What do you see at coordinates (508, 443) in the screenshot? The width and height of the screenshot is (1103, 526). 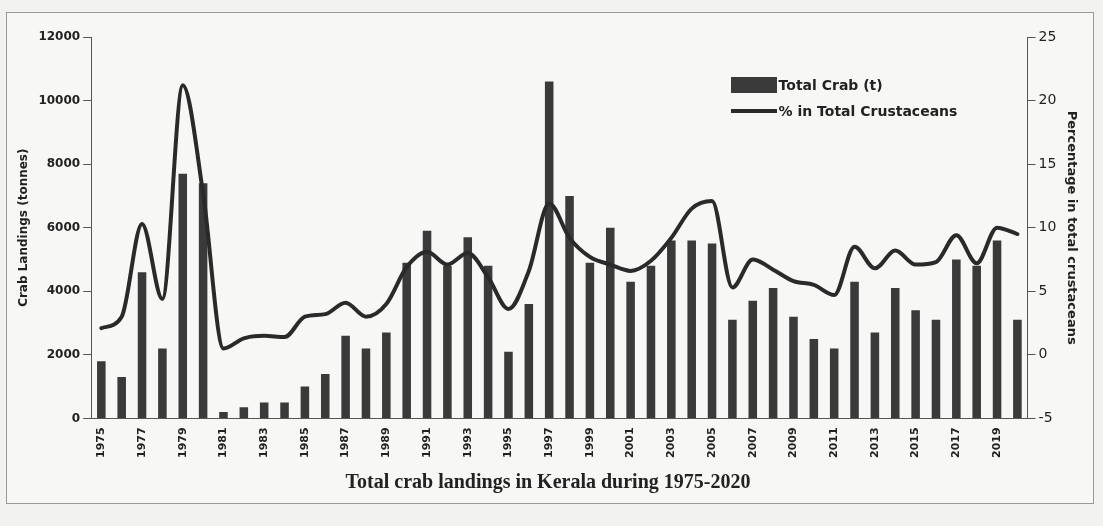 I see `x-tick-label: 1995` at bounding box center [508, 443].